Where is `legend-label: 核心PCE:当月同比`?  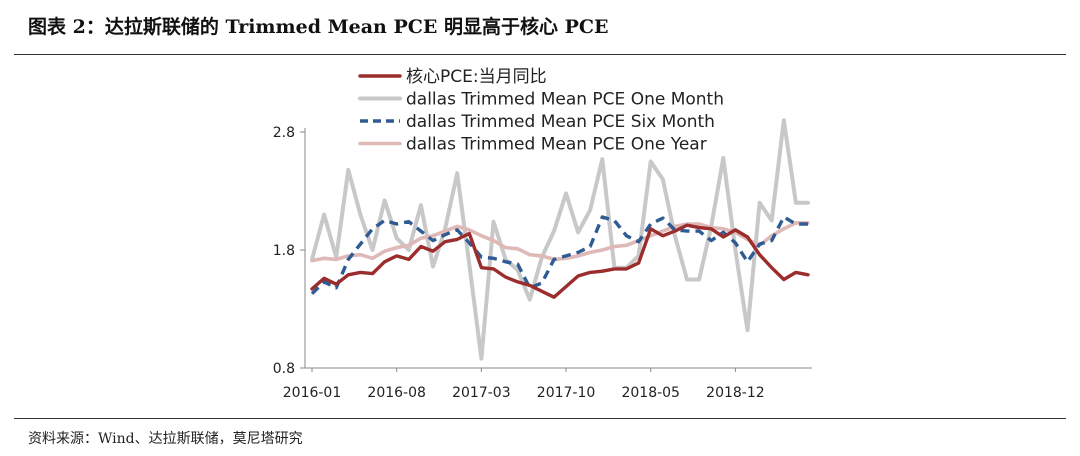 legend-label: 核心PCE:当月同比 is located at coordinates (476, 77).